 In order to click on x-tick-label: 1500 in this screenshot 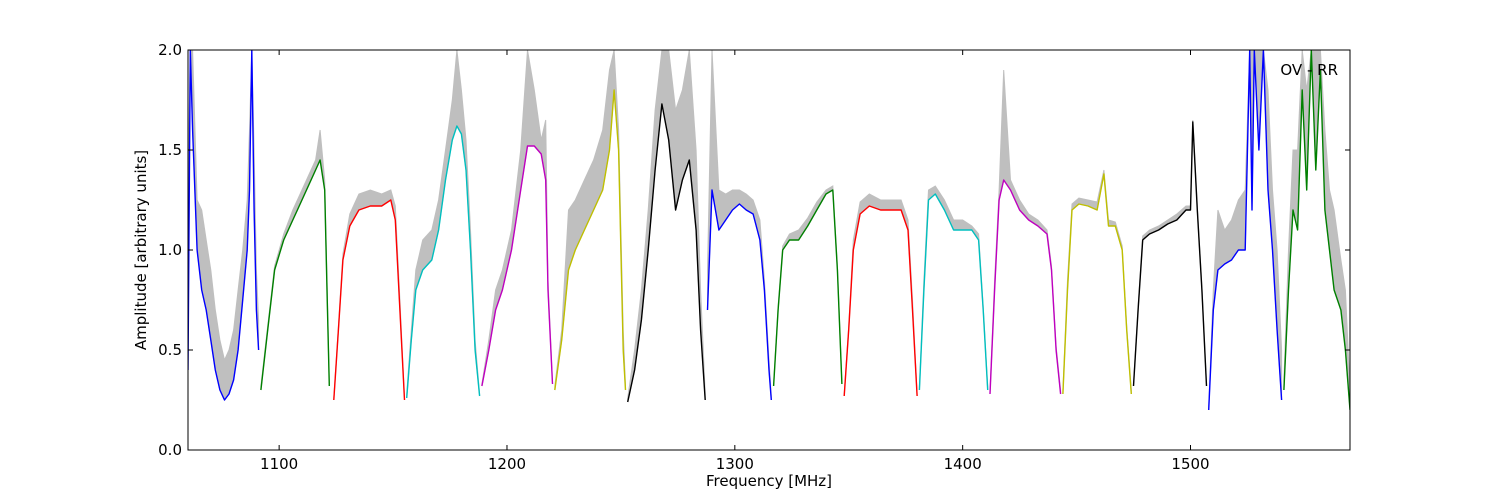, I will do `click(1190, 464)`.